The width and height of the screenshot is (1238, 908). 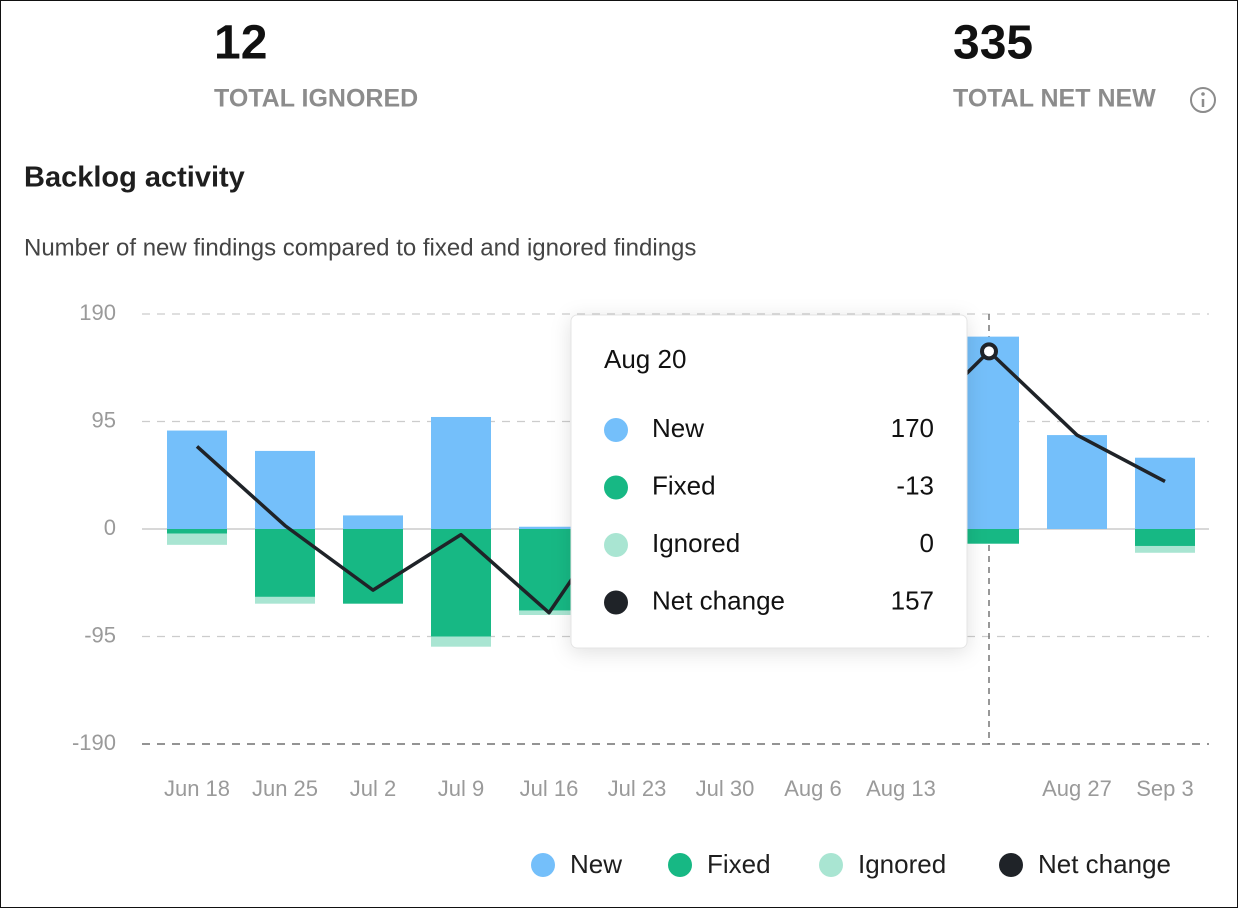 What do you see at coordinates (927, 543) in the screenshot?
I see `tooltip-value: 0` at bounding box center [927, 543].